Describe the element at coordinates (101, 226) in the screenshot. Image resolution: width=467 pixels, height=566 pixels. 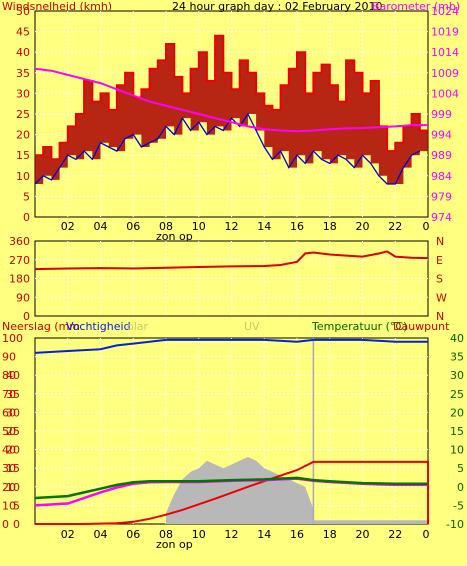
I see `wind-x-tick-label: 04` at that location.